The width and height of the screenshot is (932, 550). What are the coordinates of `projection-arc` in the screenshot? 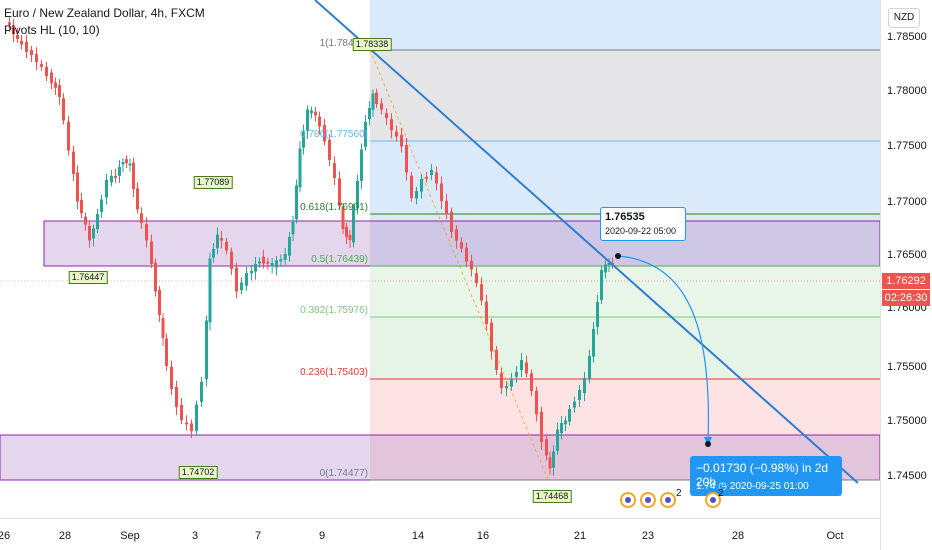 It's located at (663, 349).